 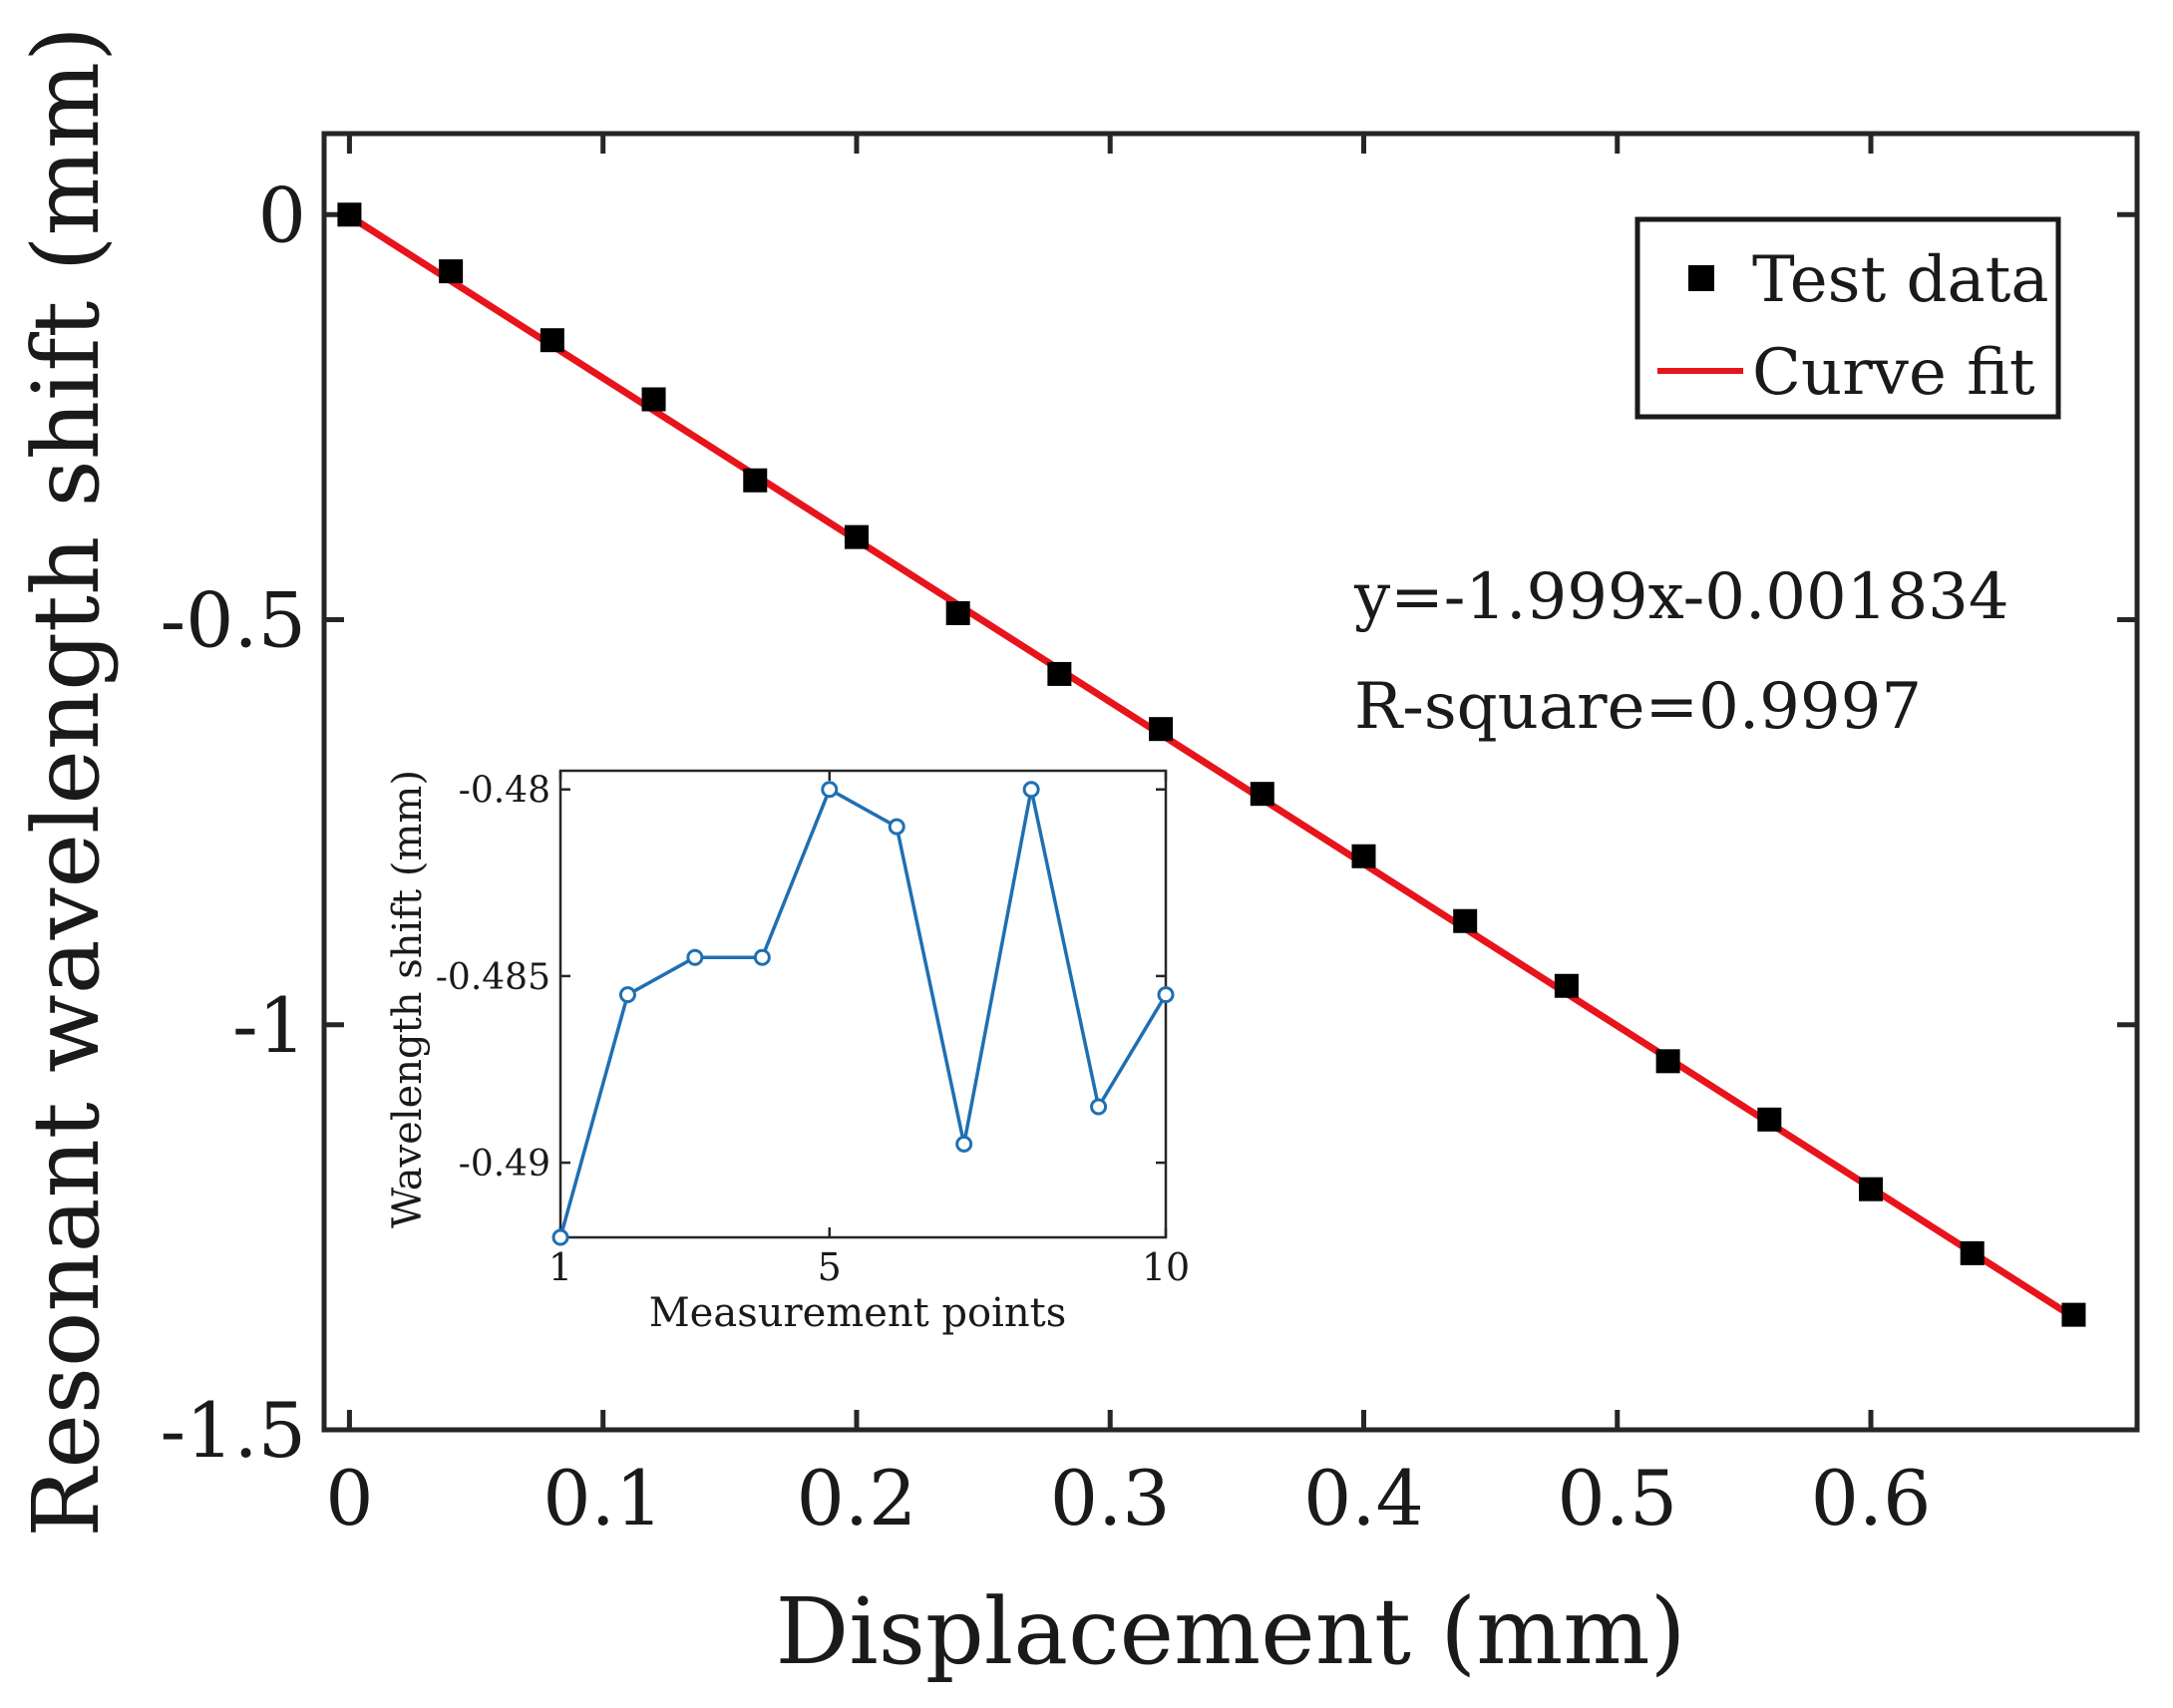 I want to click on inset-x-tick-label: 5, so click(x=830, y=1267).